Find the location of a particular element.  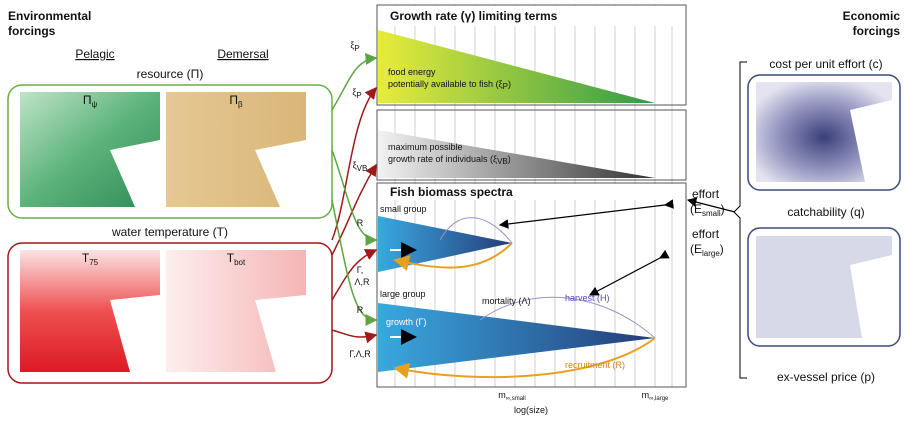

mortality-label: mortality (Λ) is located at coordinates (506, 301).